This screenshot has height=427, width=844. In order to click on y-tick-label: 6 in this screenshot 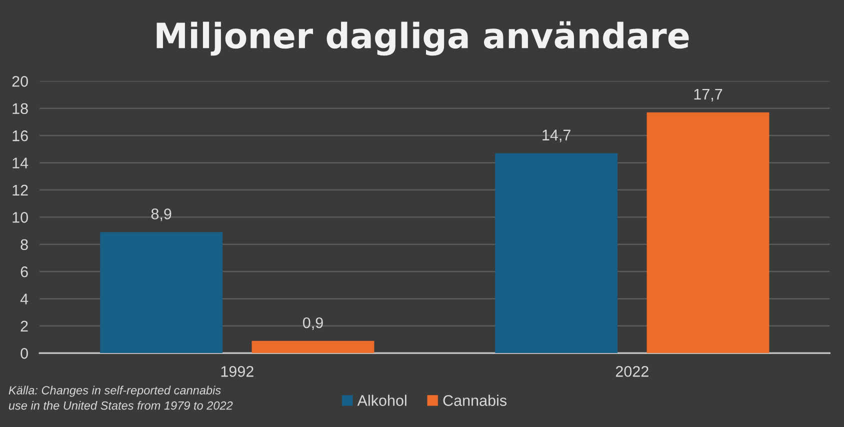, I will do `click(24, 272)`.